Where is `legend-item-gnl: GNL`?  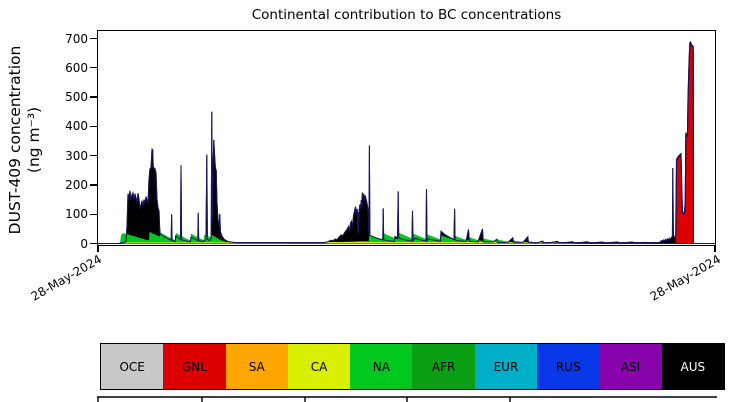
legend-item-gnl: GNL is located at coordinates (194, 366).